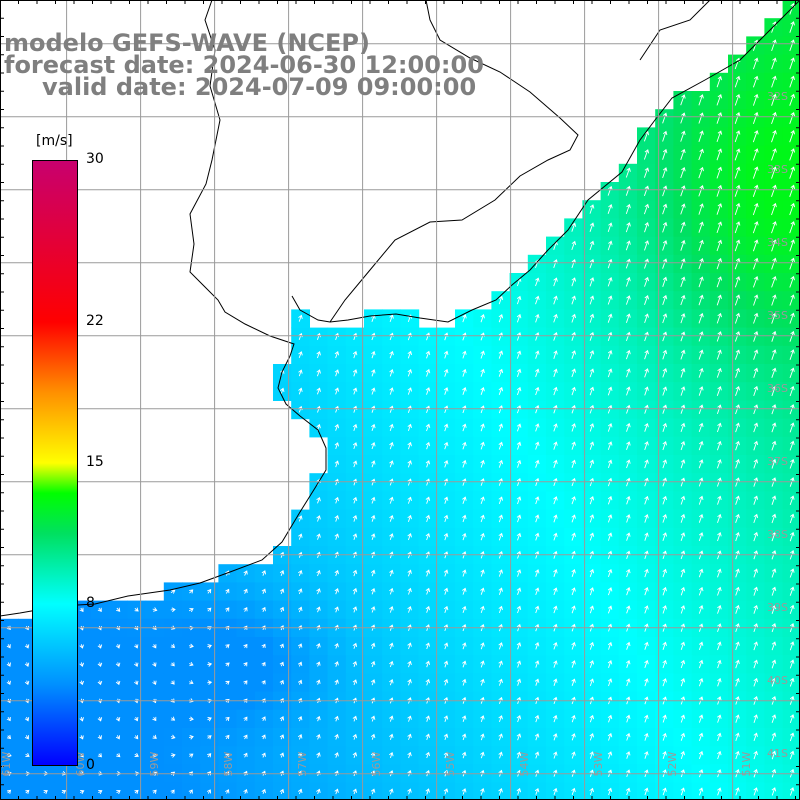 Image resolution: width=800 pixels, height=800 pixels. Describe the element at coordinates (259, 87) in the screenshot. I see `valid-date: valid date: 2024-07-09 09:00:00` at that location.